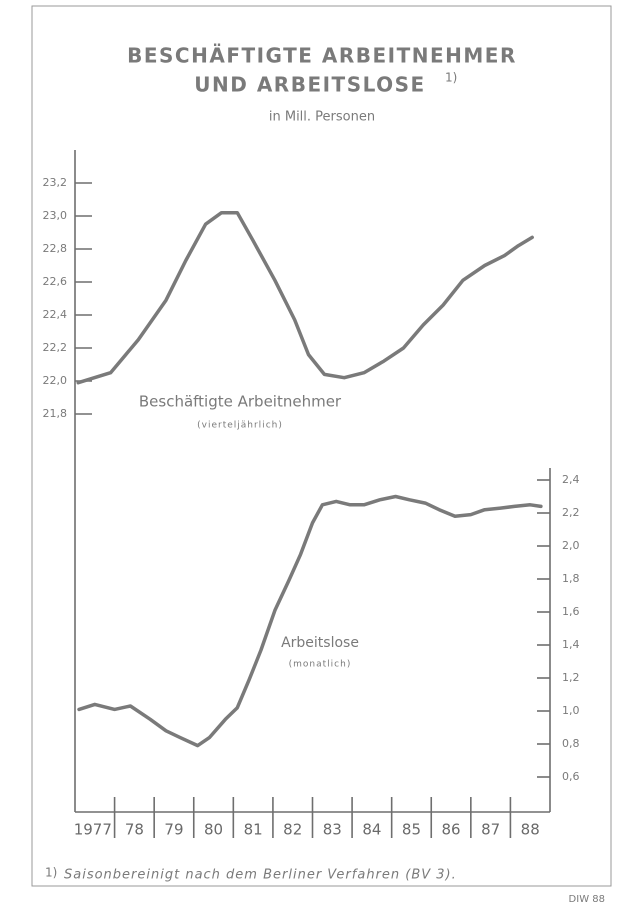 The width and height of the screenshot is (620, 917). Describe the element at coordinates (571, 710) in the screenshot. I see `y2-tick-label: 1,0` at that location.